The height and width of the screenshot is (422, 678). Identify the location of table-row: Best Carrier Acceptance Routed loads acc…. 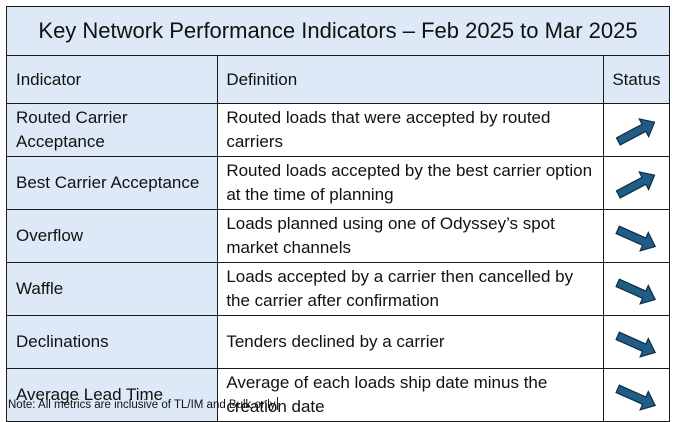
(338, 183).